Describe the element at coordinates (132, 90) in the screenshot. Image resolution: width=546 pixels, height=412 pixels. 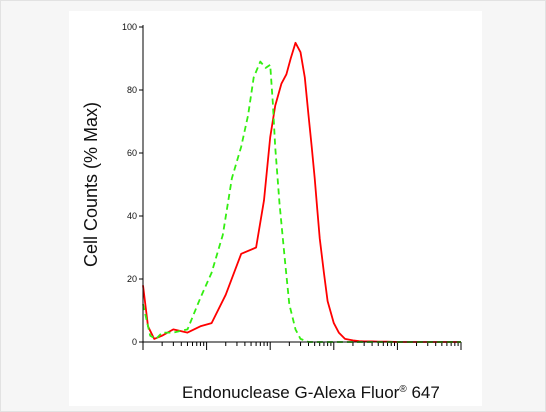
I see `y-tick-label: 80` at that location.